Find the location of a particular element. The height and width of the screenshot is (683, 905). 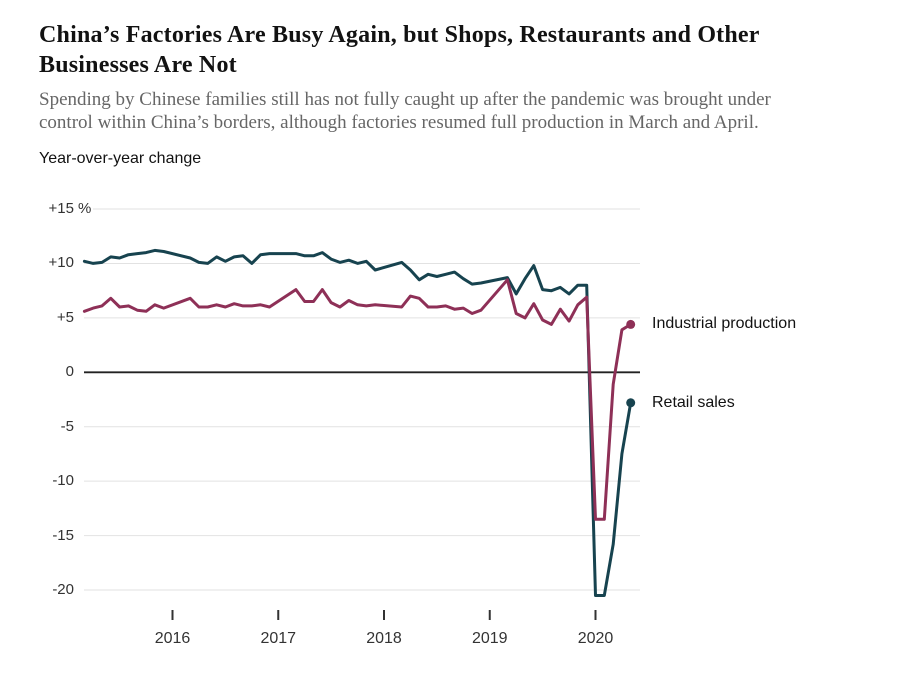

legend-retail-sales: Retail sales is located at coordinates (693, 402).